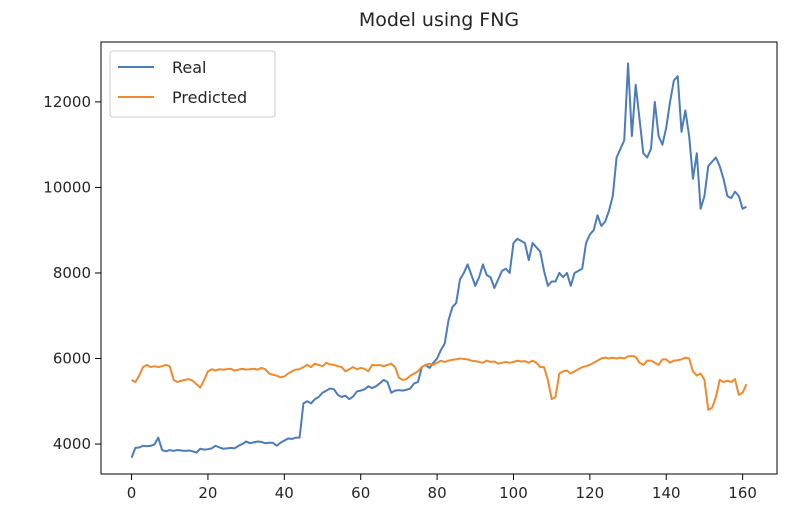 Image resolution: width=786 pixels, height=524 pixels. I want to click on x-tick-label: 60, so click(360, 493).